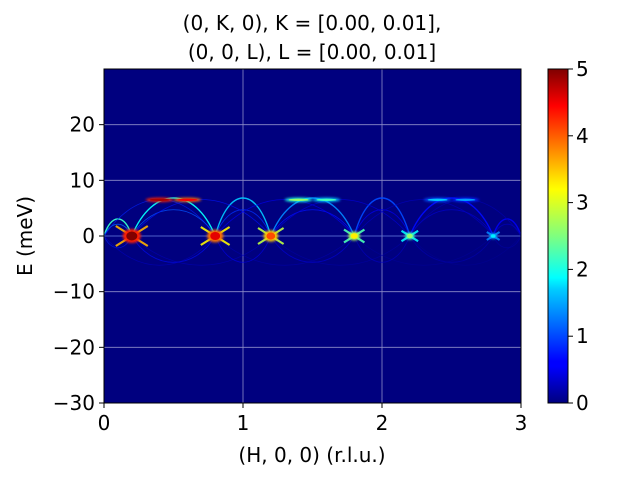  What do you see at coordinates (74, 347) in the screenshot?
I see `y-tick-label: −20` at bounding box center [74, 347].